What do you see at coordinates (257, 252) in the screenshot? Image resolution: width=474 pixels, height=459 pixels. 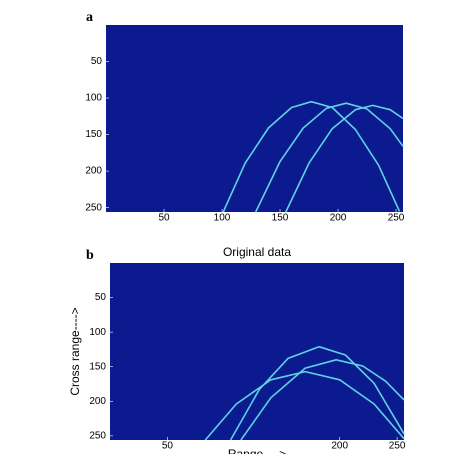 I see `chart-title: Original data` at bounding box center [257, 252].